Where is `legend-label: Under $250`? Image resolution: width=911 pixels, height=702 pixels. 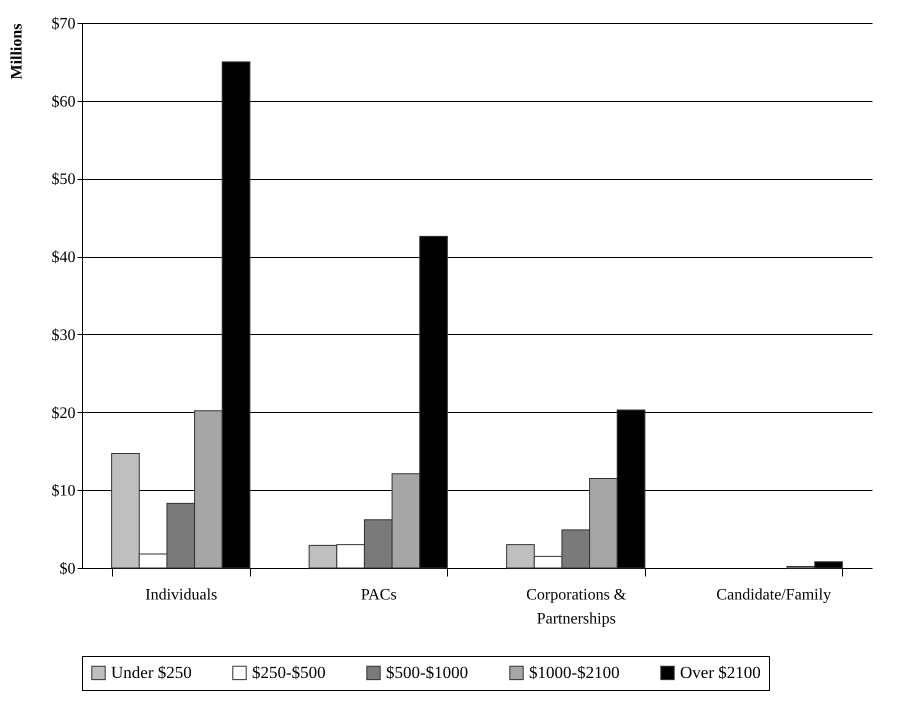 legend-label: Under $250 is located at coordinates (151, 672).